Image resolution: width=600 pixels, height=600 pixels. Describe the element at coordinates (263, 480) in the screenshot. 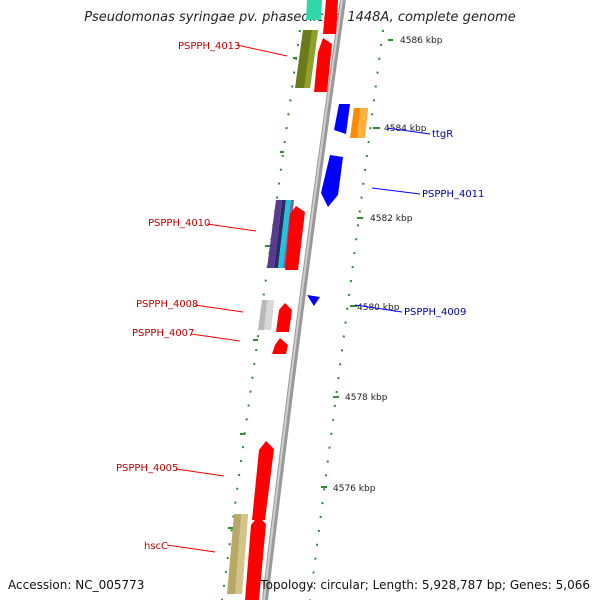

I see `gene-4005-red` at that location.